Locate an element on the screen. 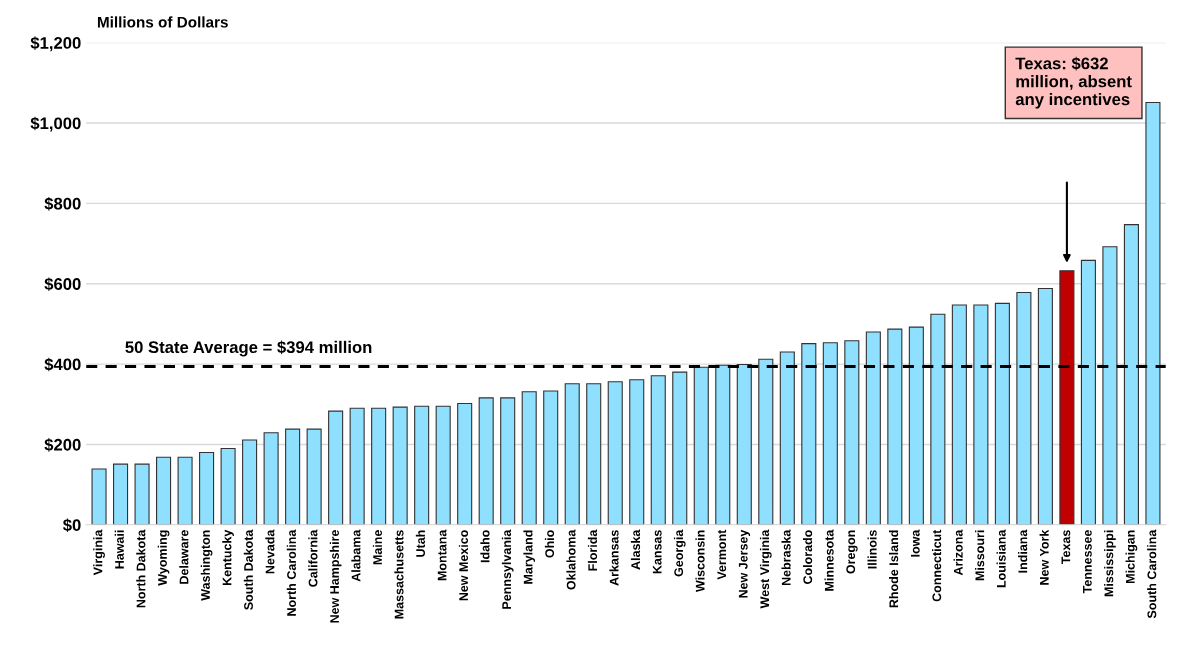  x-tick-label: Alaska is located at coordinates (635, 549).